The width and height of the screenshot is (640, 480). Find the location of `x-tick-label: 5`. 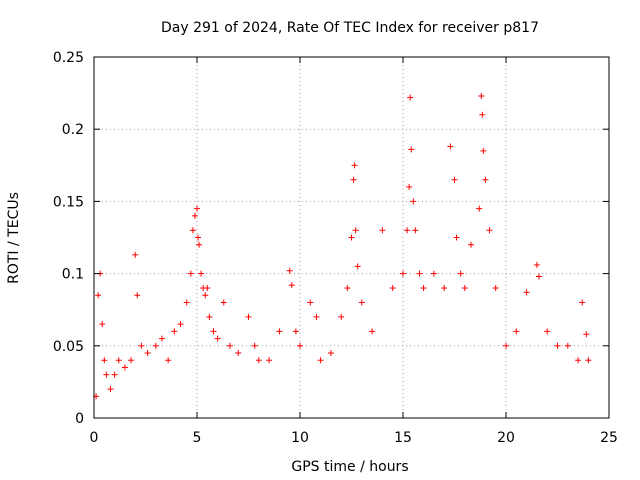

x-tick-label: 5 is located at coordinates (197, 438).